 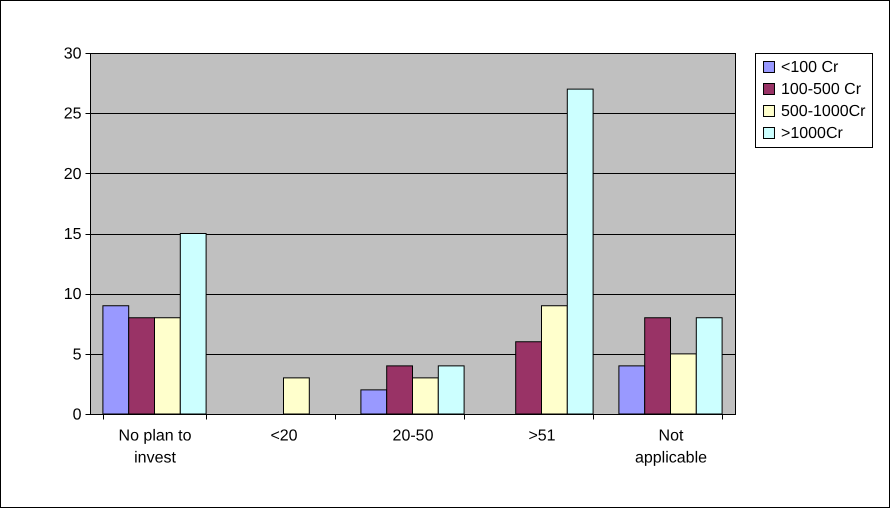 What do you see at coordinates (73, 295) in the screenshot?
I see `y-tick-label: 10` at bounding box center [73, 295].